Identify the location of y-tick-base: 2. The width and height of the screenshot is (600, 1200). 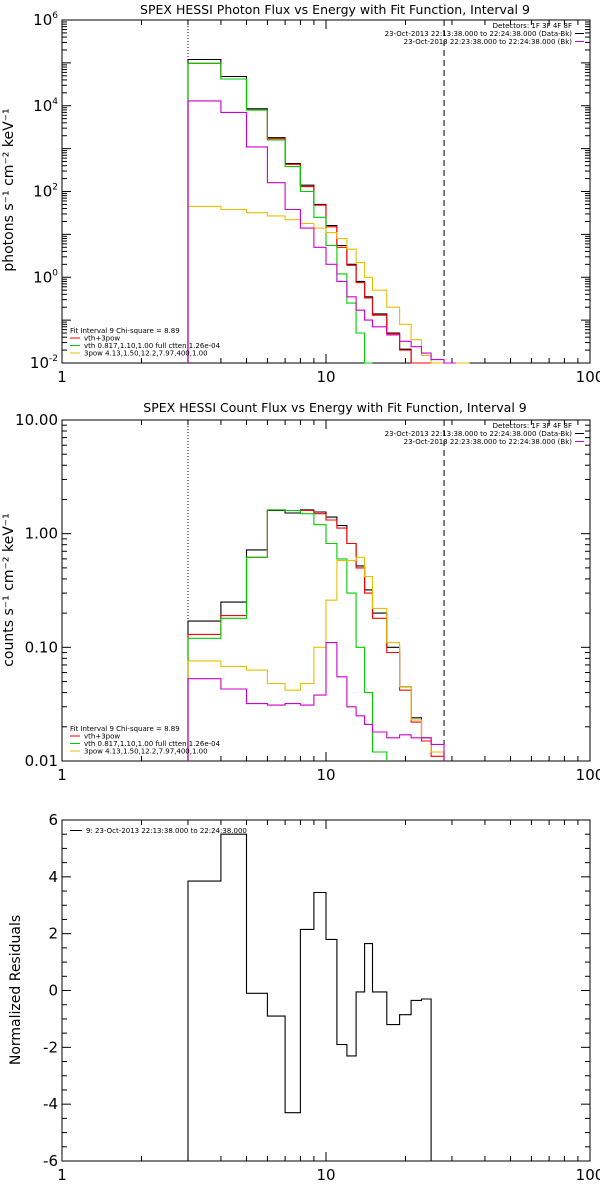
(53, 934).